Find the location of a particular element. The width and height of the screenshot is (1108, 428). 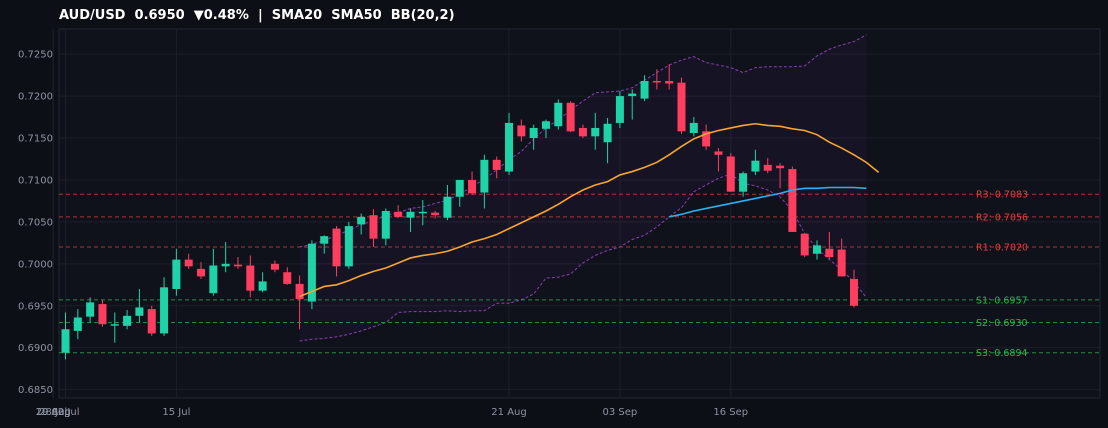

x-tick-label: 15 Jul is located at coordinates (176, 412).